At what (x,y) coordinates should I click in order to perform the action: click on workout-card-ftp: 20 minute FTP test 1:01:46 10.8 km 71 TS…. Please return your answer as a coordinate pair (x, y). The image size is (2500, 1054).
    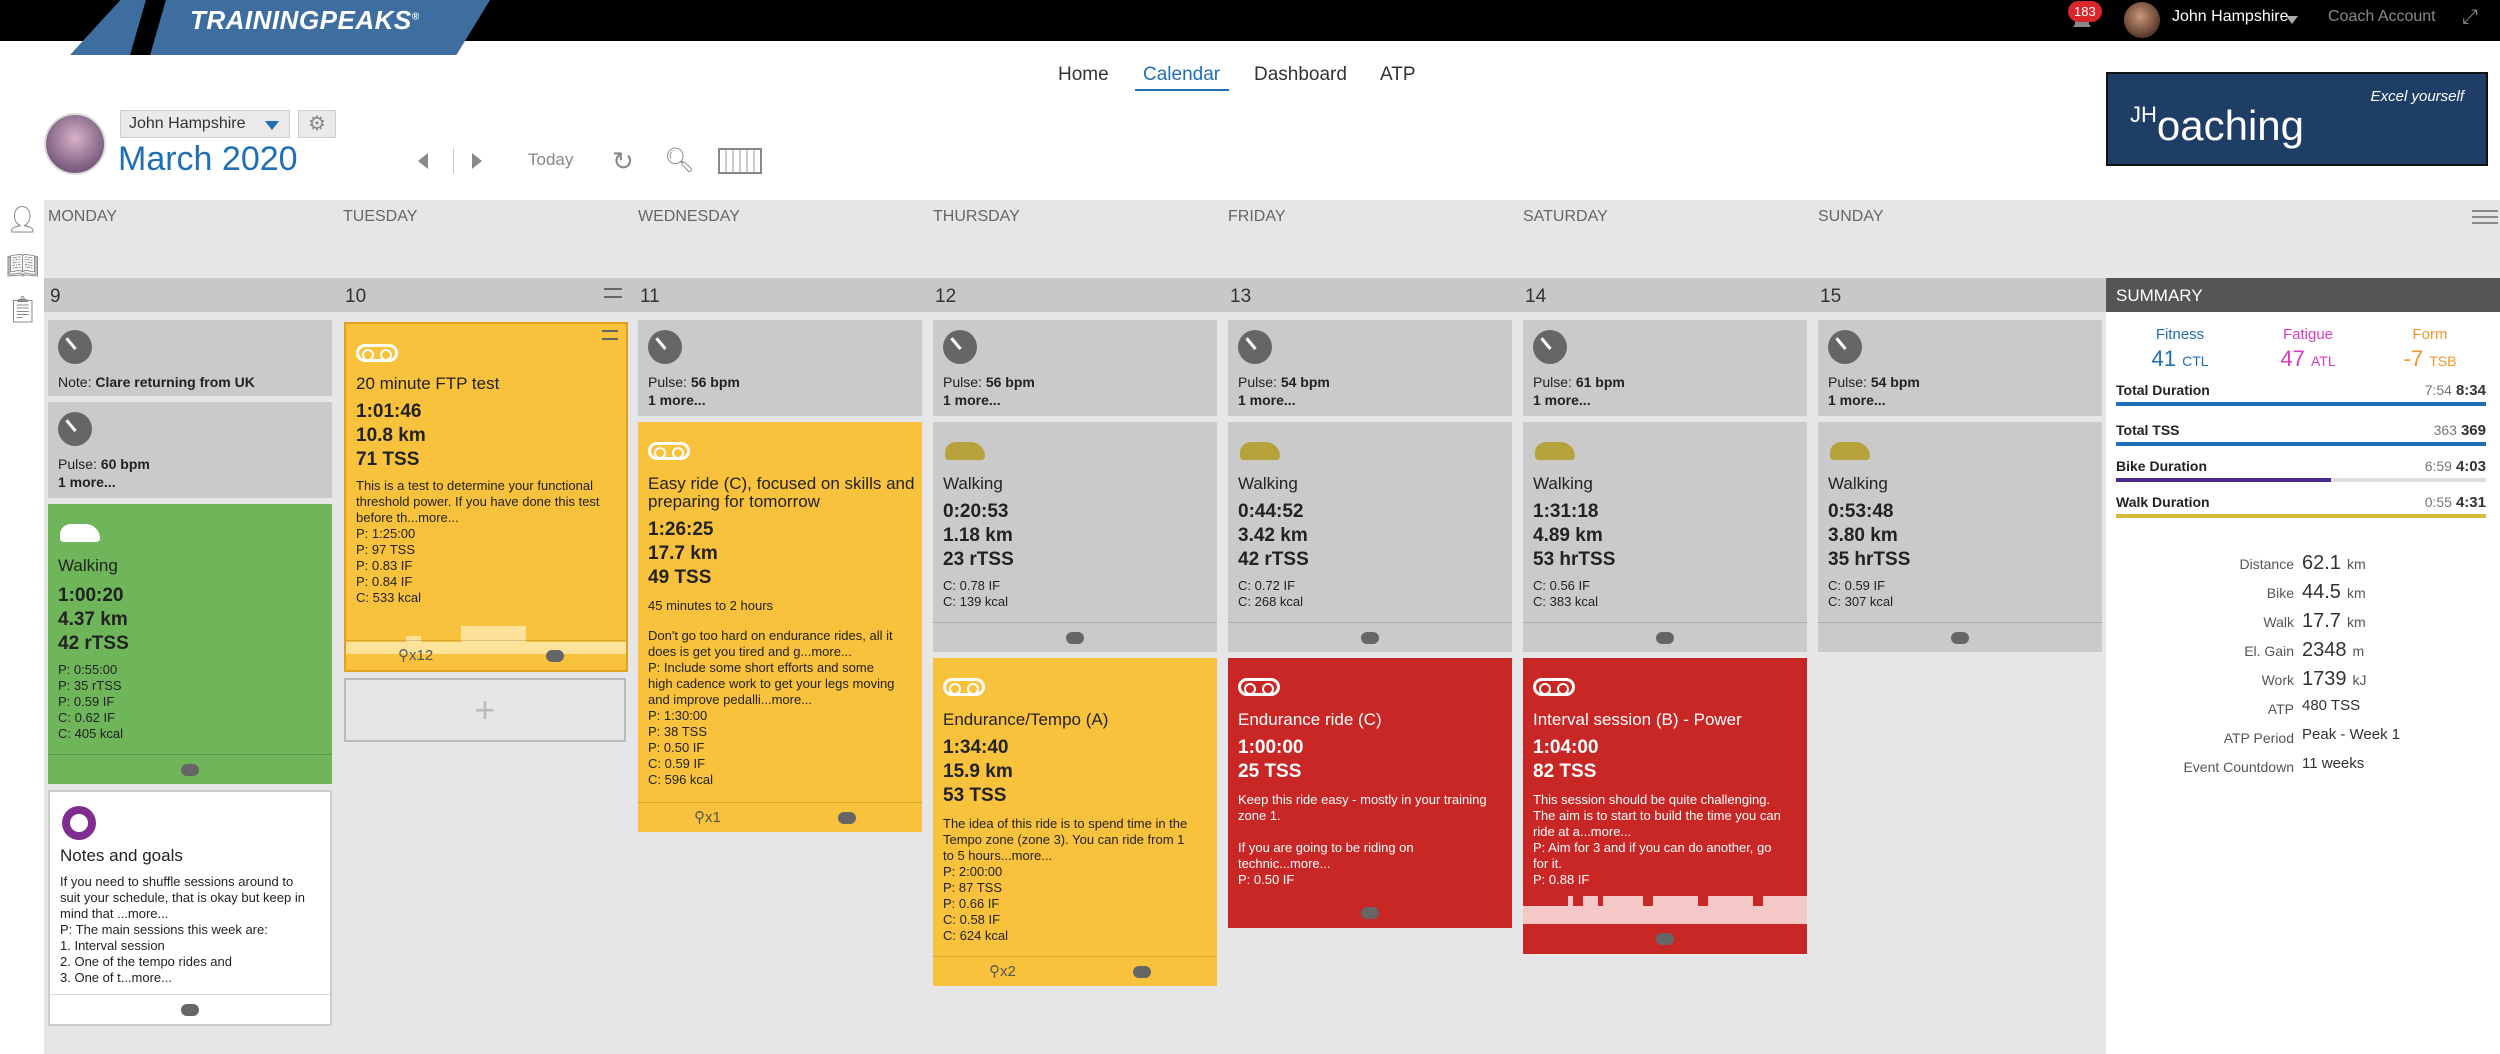
    Looking at the image, I should click on (486, 497).